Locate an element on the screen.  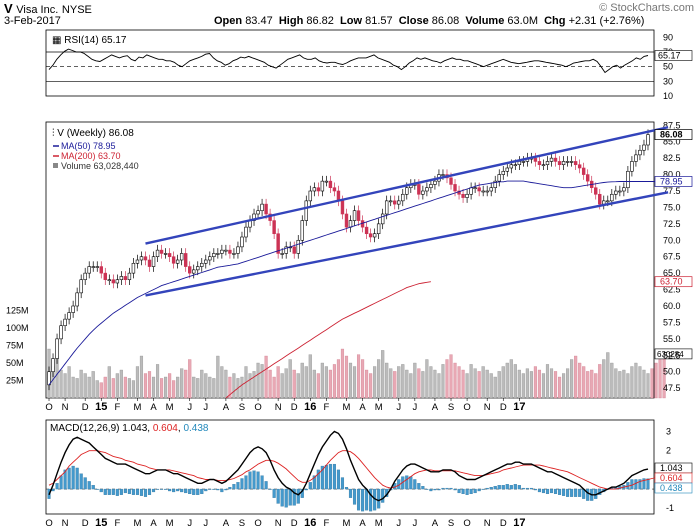
macd-x-label-7: M is located at coordinates (170, 523).